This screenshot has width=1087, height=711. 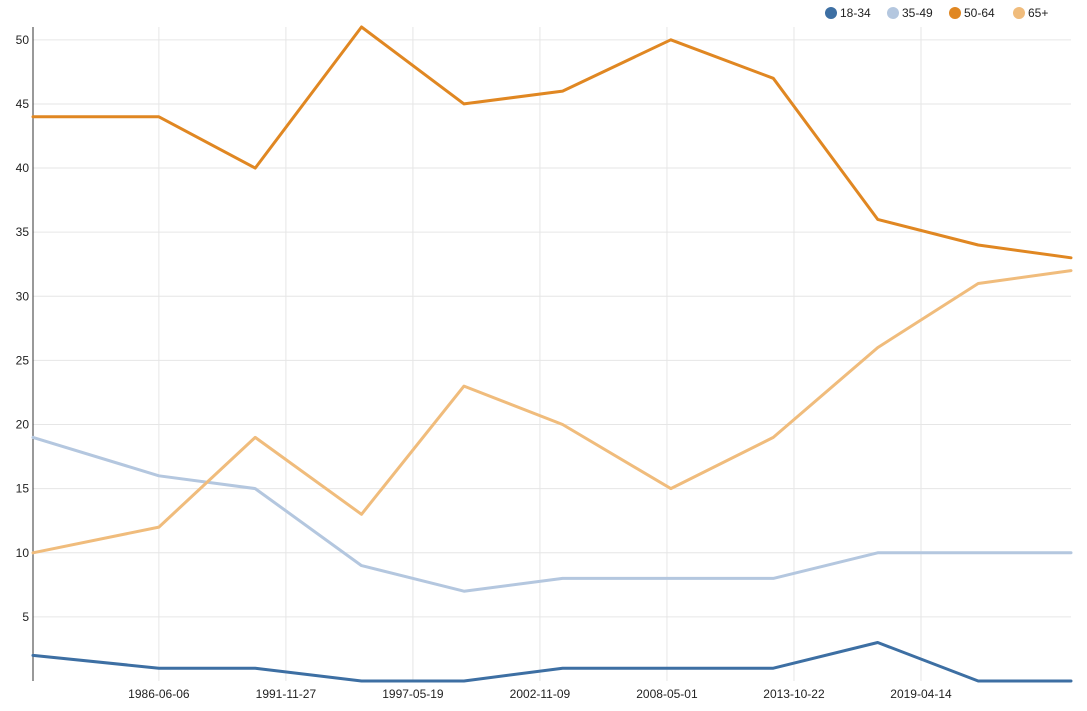 I want to click on y-tick-label: 10, so click(x=23, y=553).